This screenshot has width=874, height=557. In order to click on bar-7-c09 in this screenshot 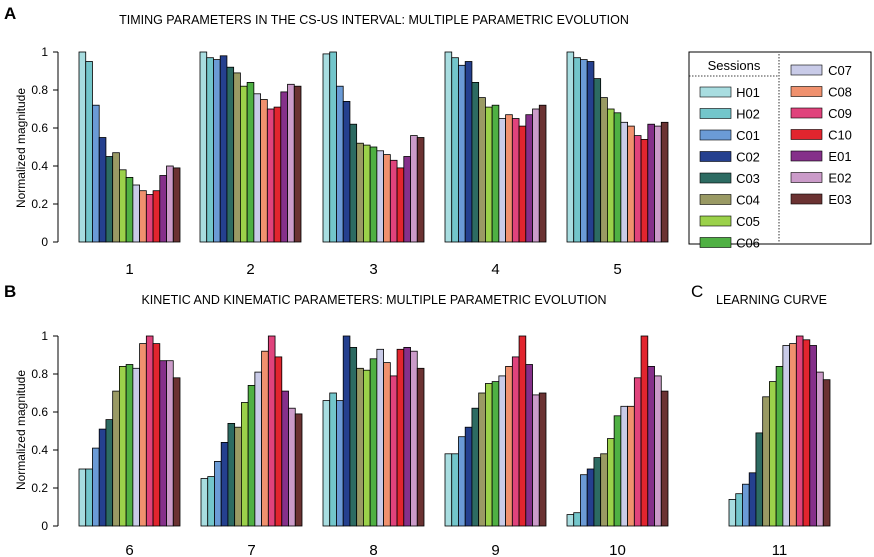, I will do `click(271, 431)`.